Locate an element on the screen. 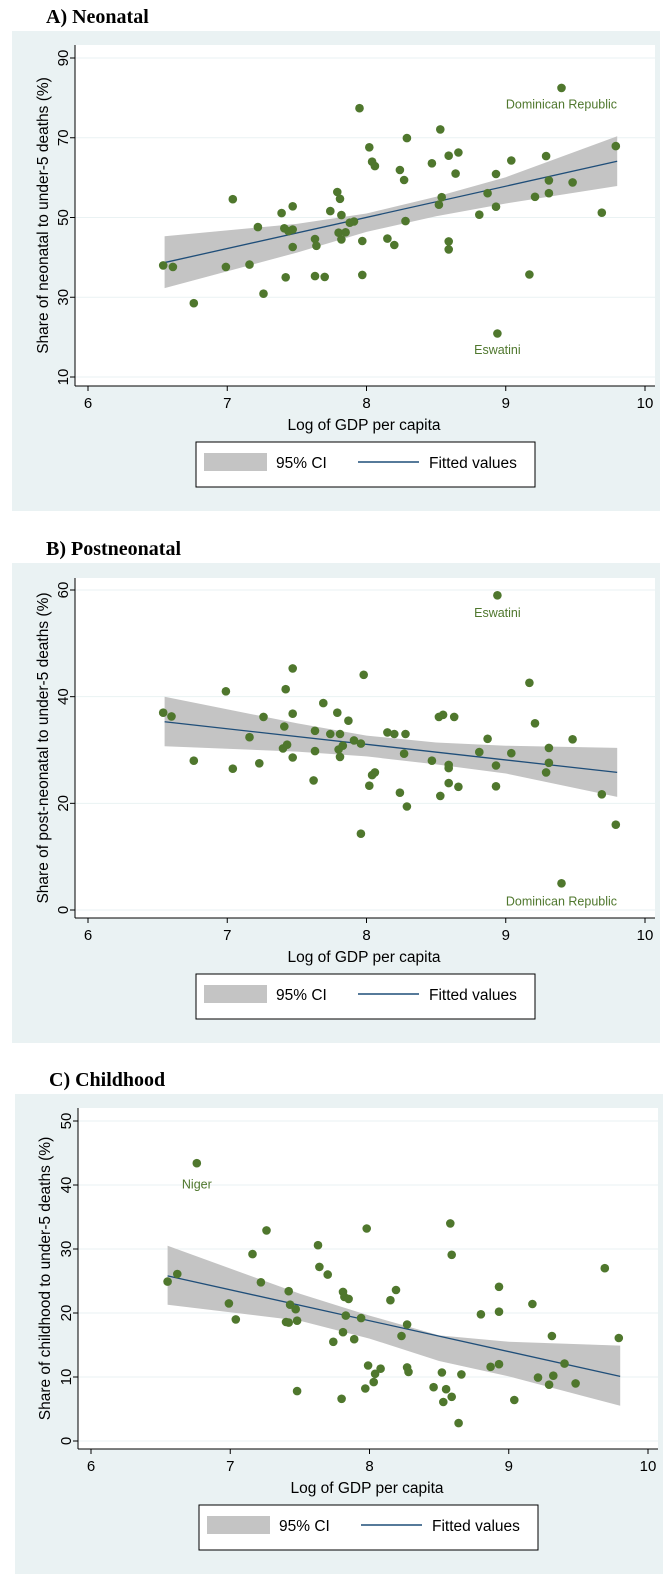  legend-ci-swatch is located at coordinates (235, 994).